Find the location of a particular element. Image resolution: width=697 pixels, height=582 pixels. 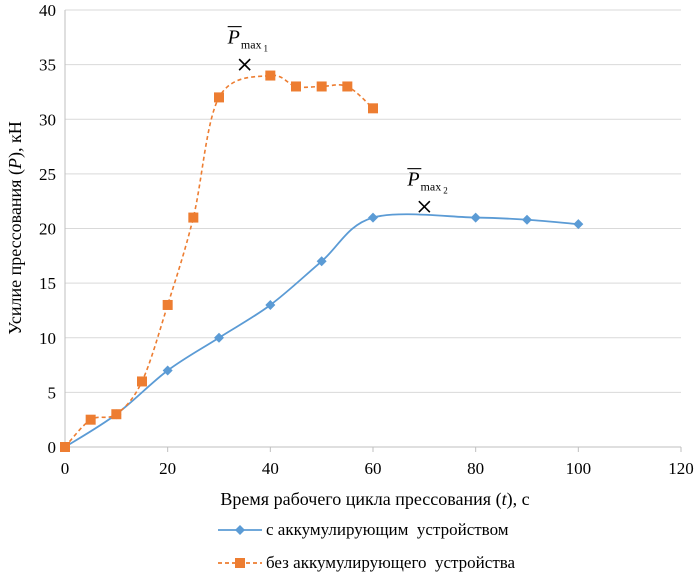

y-axis-title-var: P is located at coordinates (15, 164).